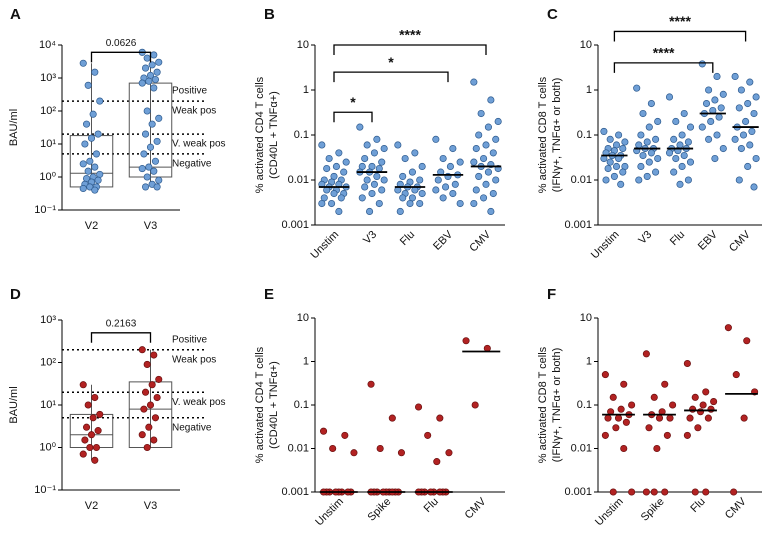  What do you see at coordinates (14, 127) in the screenshot?
I see `y-axis-label: BAU/ml` at bounding box center [14, 127].